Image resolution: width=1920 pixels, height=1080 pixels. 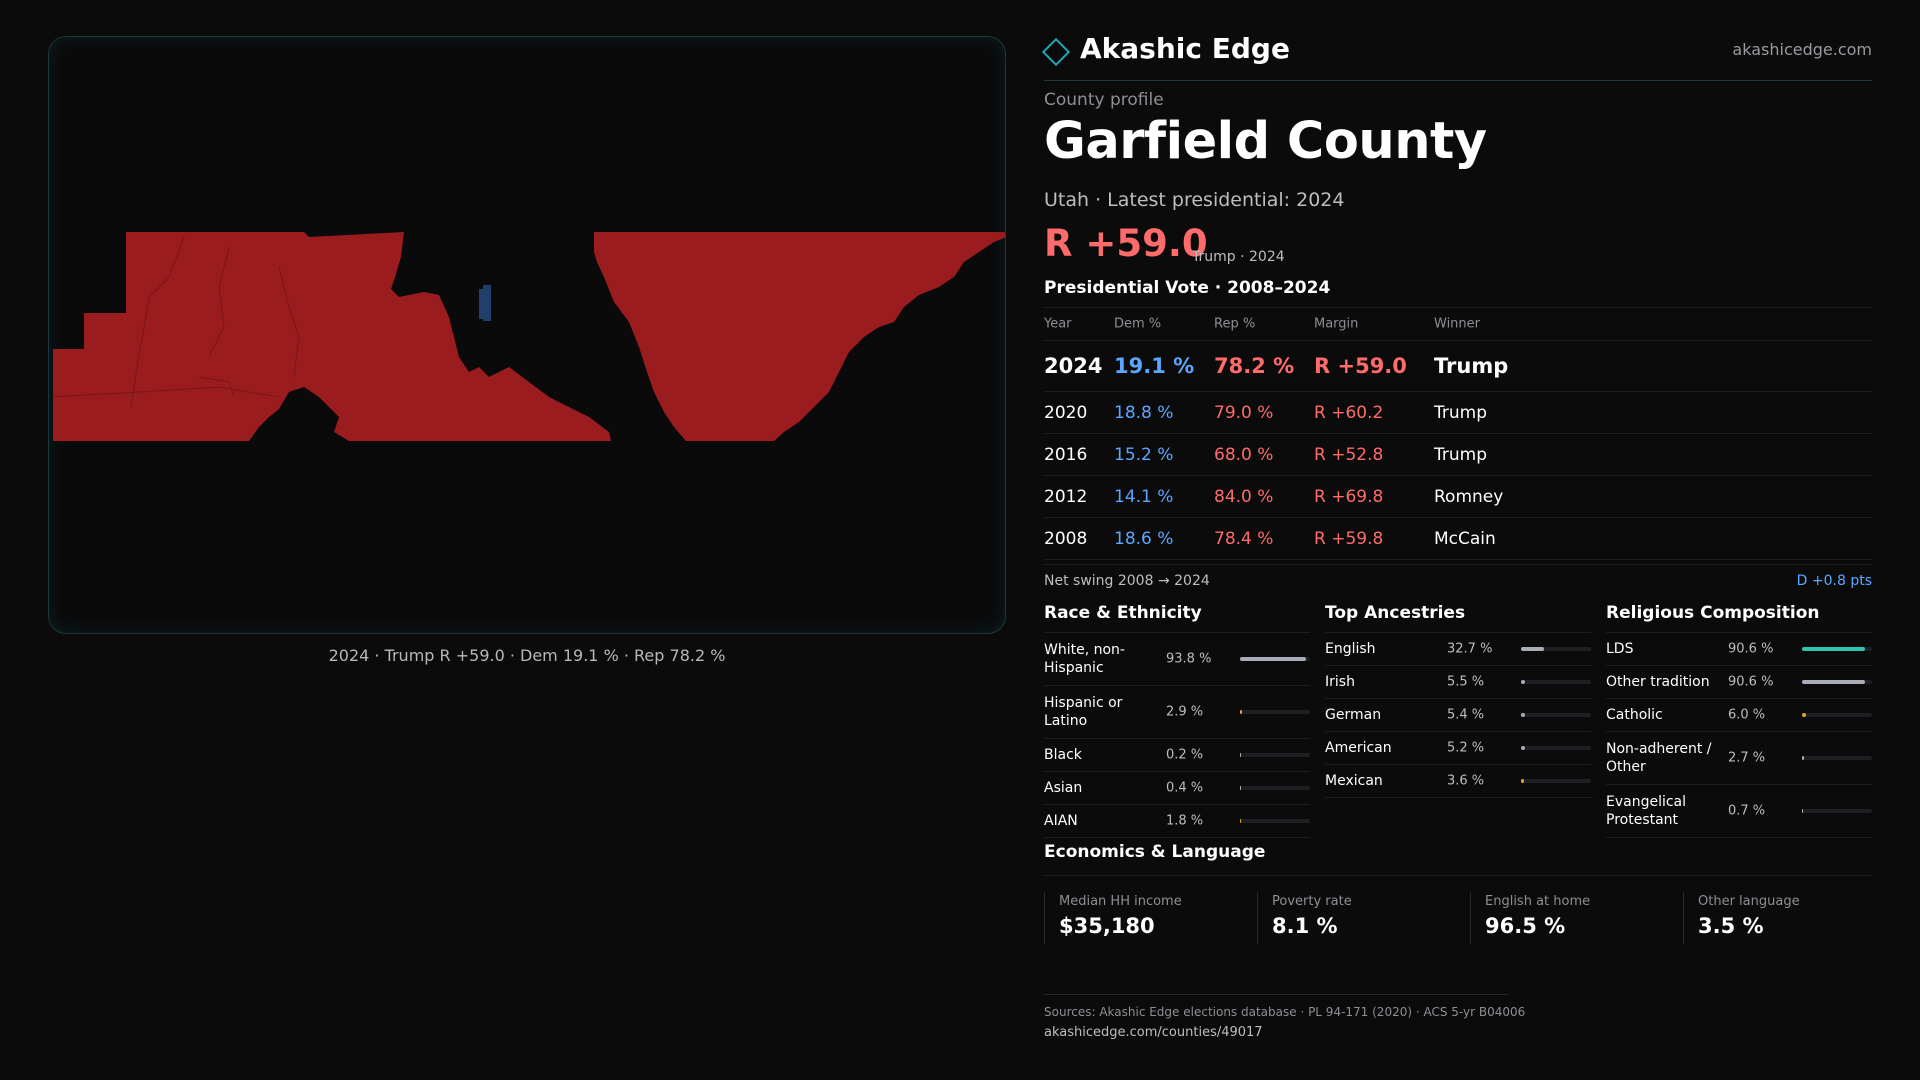 What do you see at coordinates (1126, 243) in the screenshot?
I see `headline-margin: R +59.0` at bounding box center [1126, 243].